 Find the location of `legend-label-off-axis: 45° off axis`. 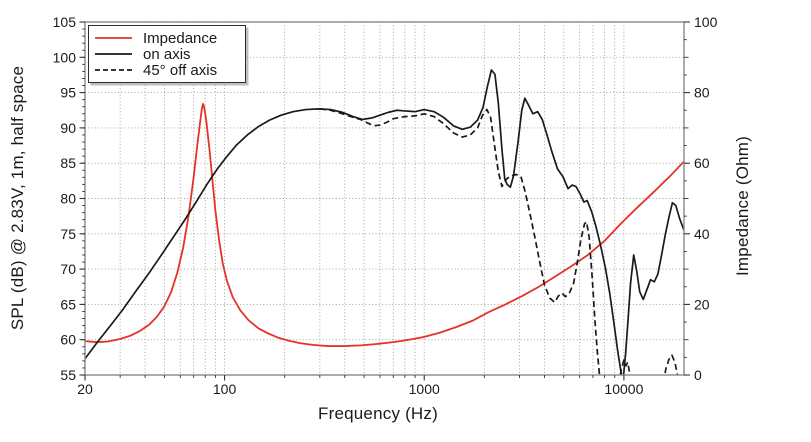

legend-label-off-axis: 45° off axis is located at coordinates (180, 70).